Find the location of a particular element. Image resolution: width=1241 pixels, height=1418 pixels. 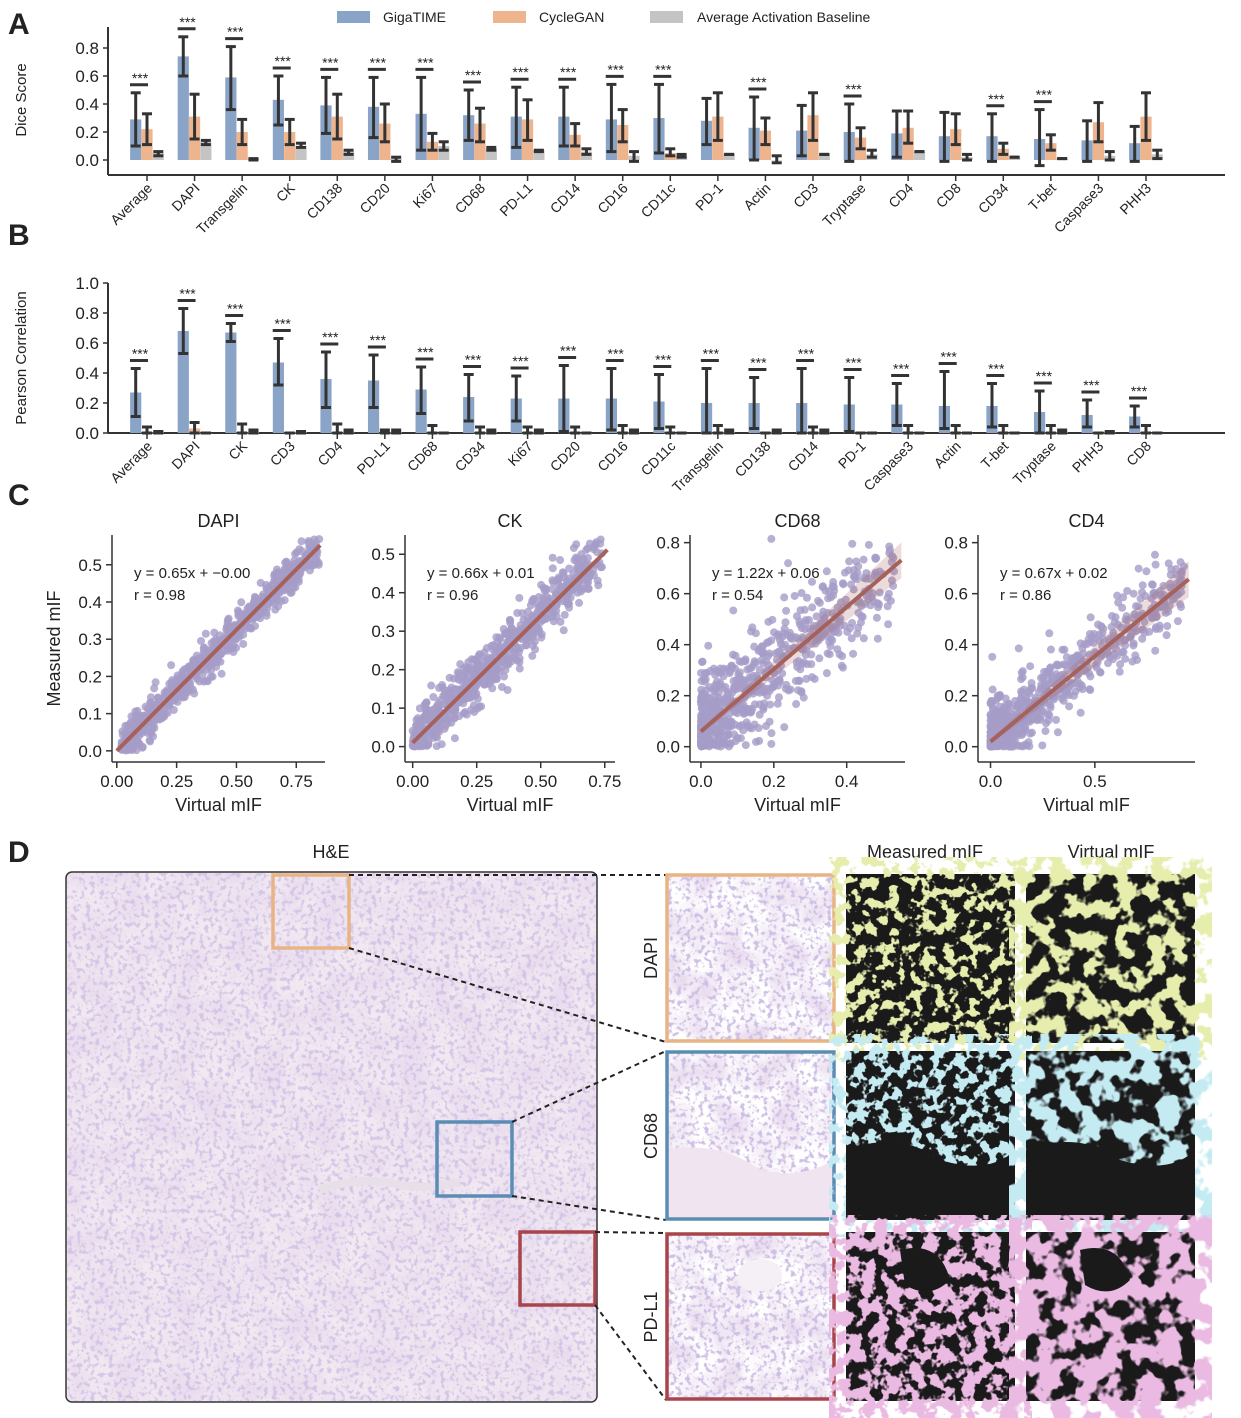

y-tick-label: 0.0 is located at coordinates (87, 160).